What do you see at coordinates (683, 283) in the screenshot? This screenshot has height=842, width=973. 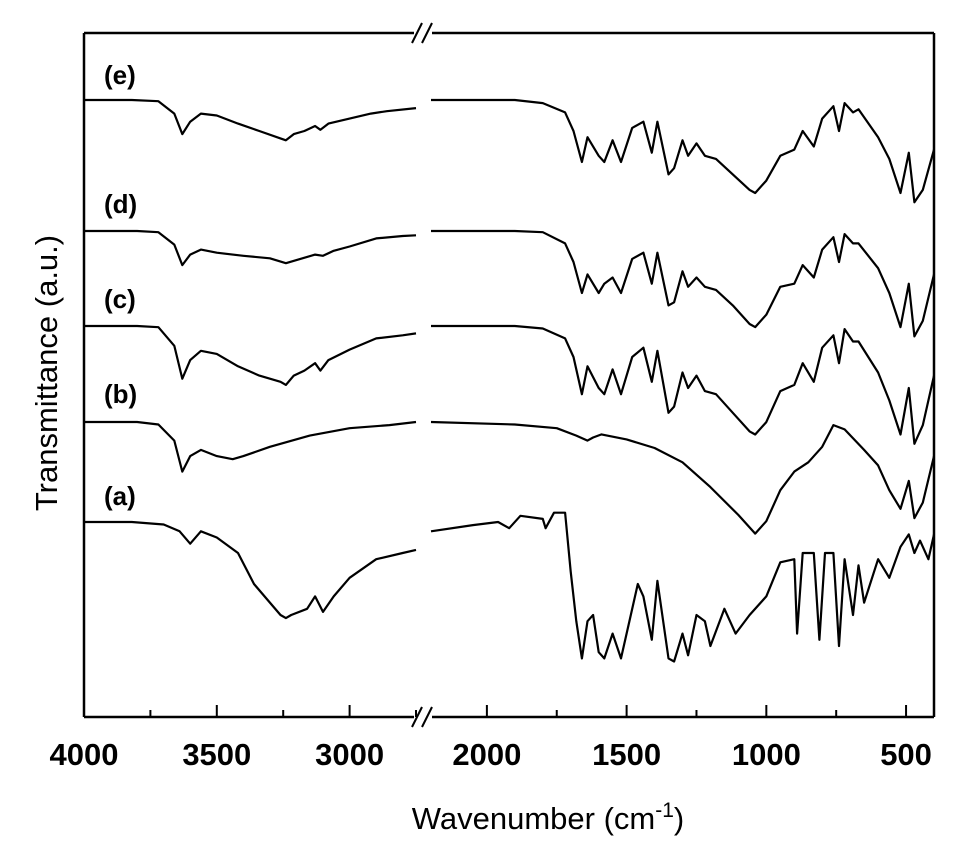 I see `spectrum-d-right` at bounding box center [683, 283].